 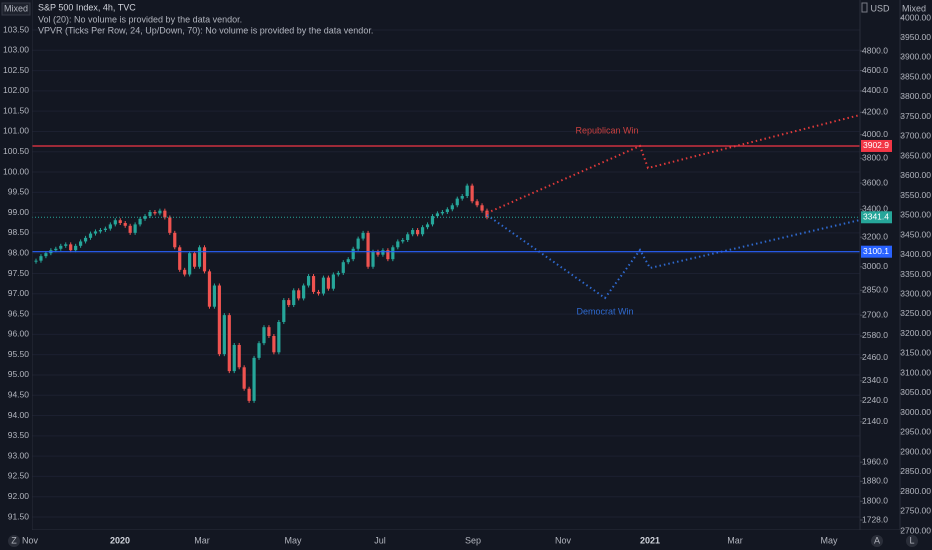 What do you see at coordinates (915, 57) in the screenshot?
I see `right-tick-label: 3900.00` at bounding box center [915, 57].